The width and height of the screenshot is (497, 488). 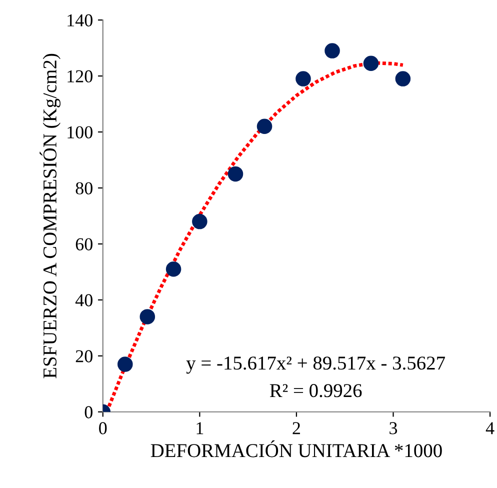 What do you see at coordinates (80, 132) in the screenshot?
I see `y-tick-label: 100` at bounding box center [80, 132].